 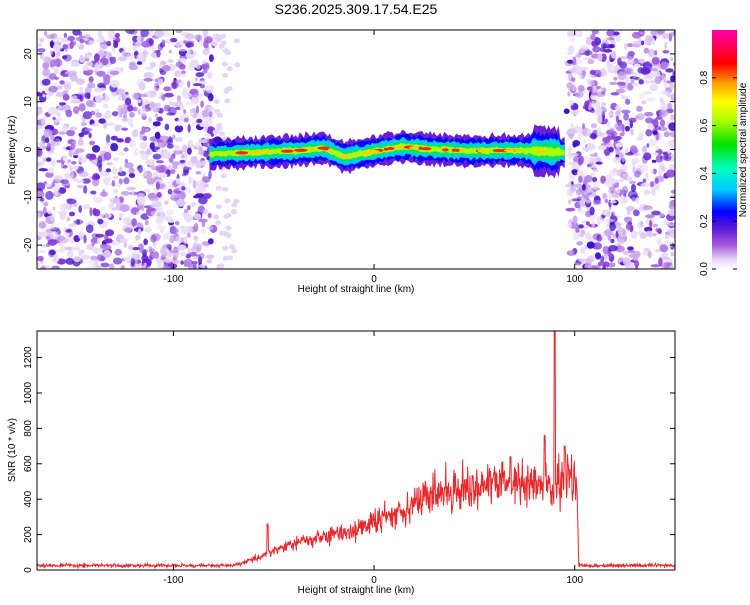 I want to click on signal-splotch, so click(x=590, y=245).